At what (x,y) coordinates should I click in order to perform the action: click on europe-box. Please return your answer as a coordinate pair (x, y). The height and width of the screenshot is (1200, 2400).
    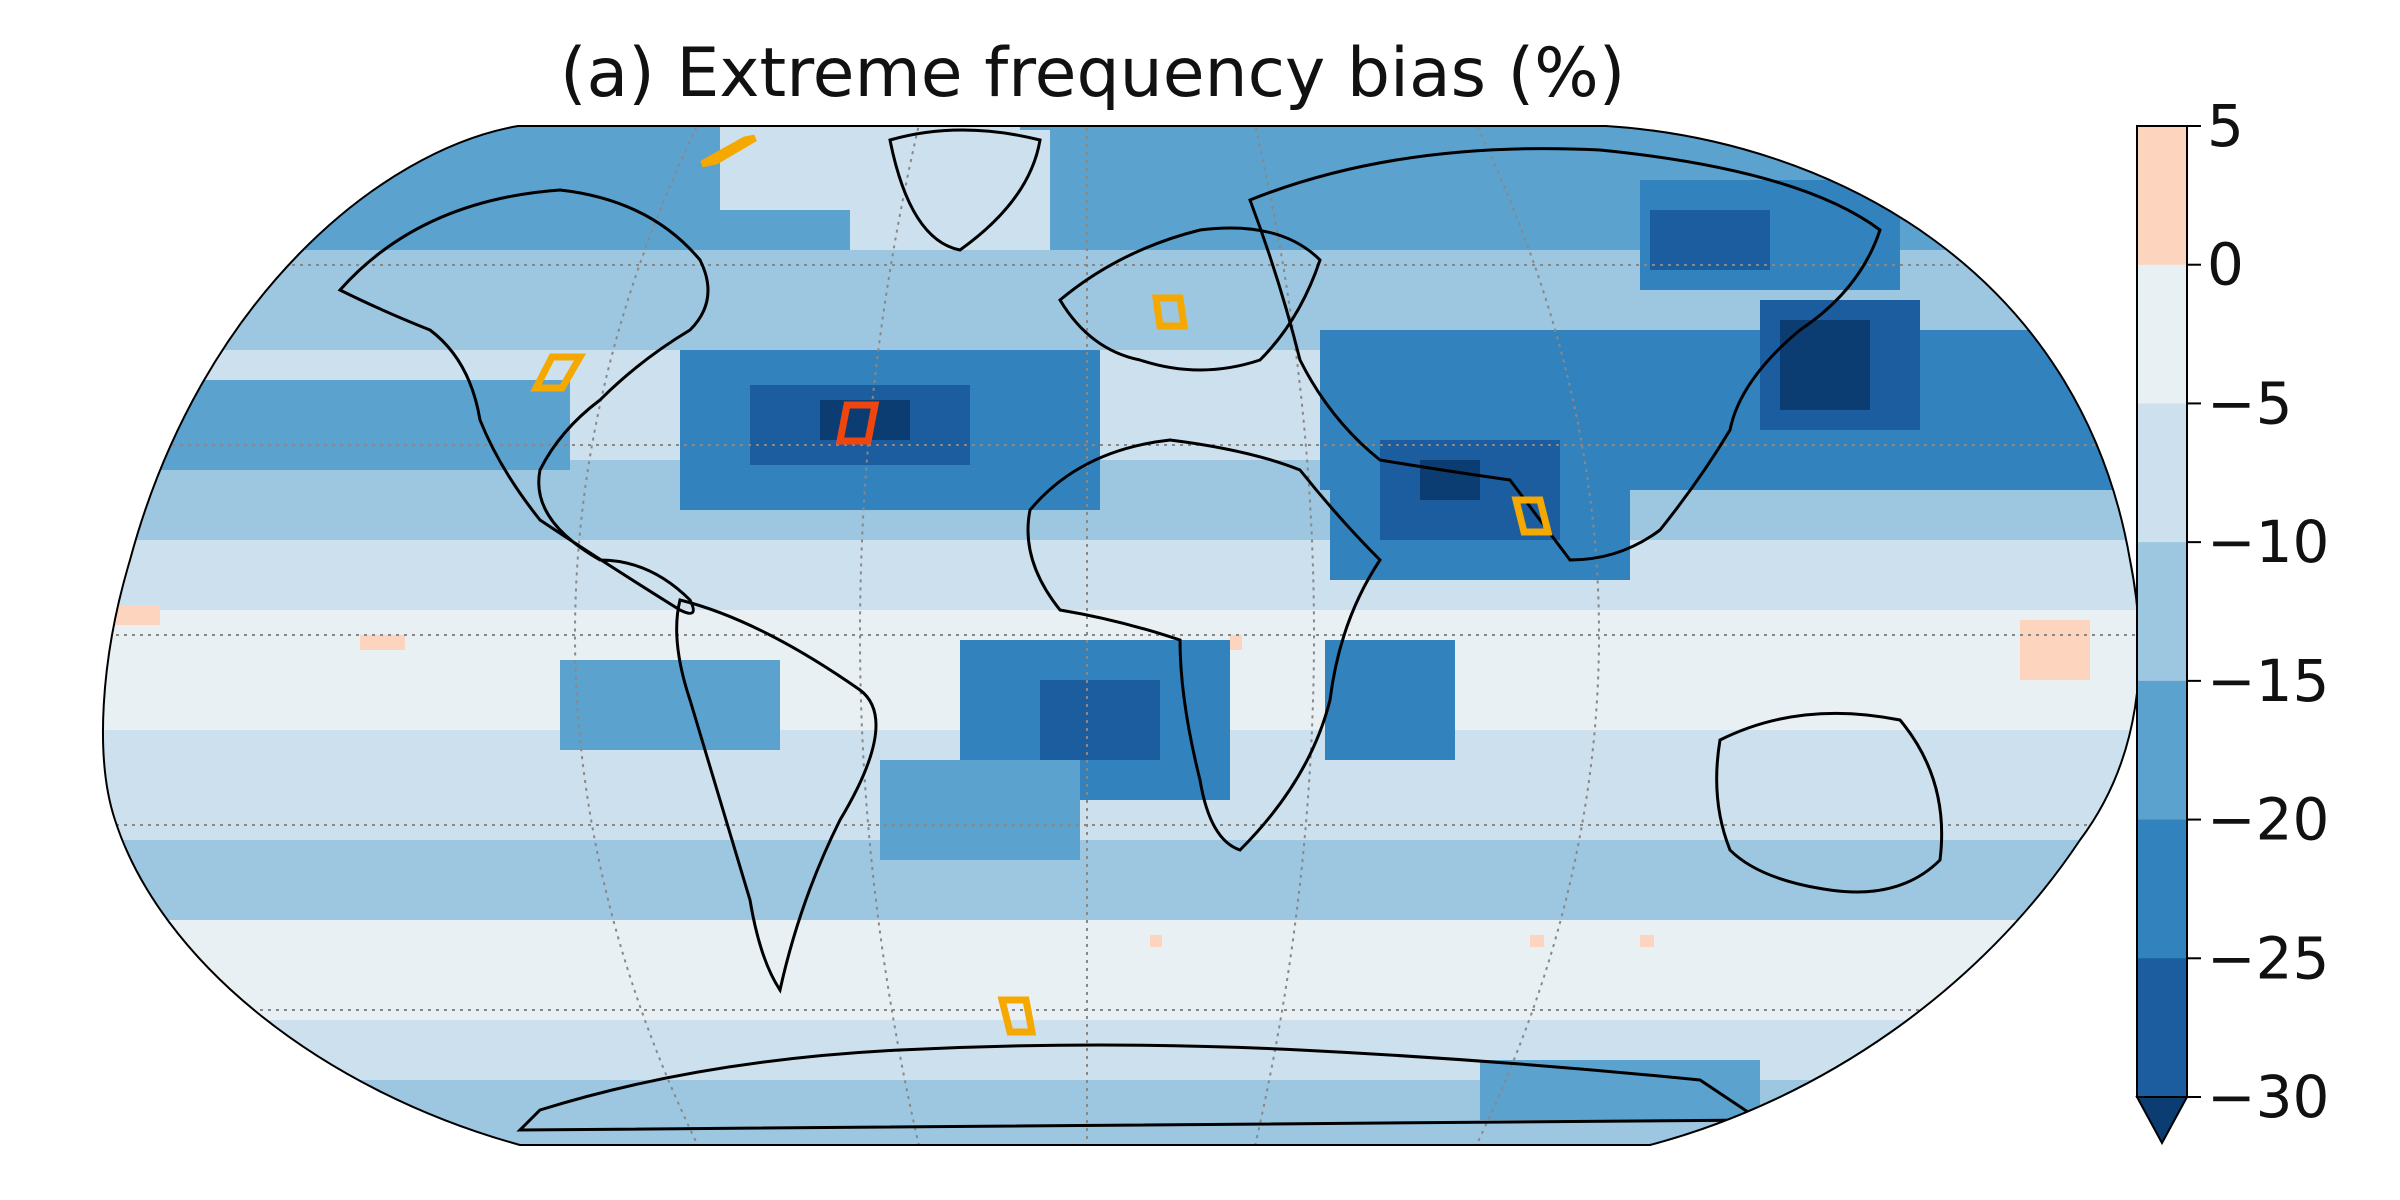
    Looking at the image, I should click on (1170, 312).